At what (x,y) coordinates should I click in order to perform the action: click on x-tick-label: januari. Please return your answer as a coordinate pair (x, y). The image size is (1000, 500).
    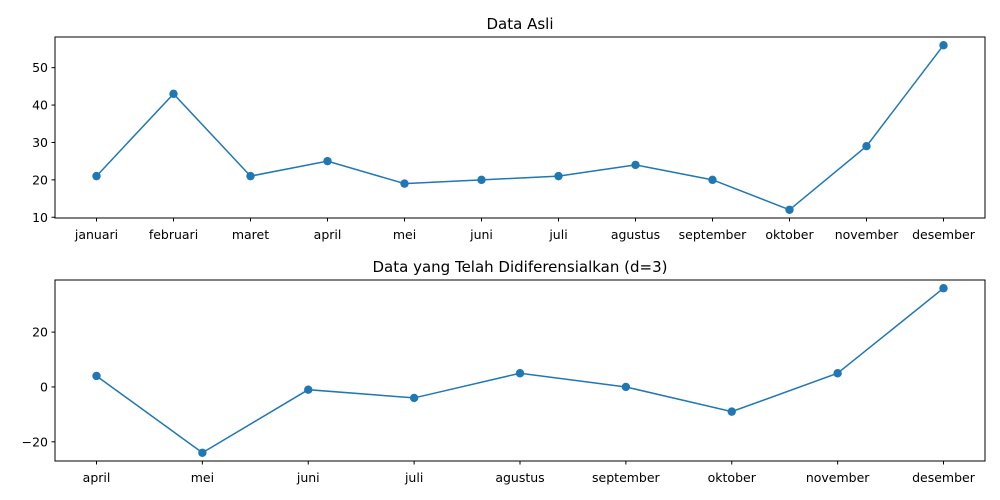
    Looking at the image, I should click on (96, 234).